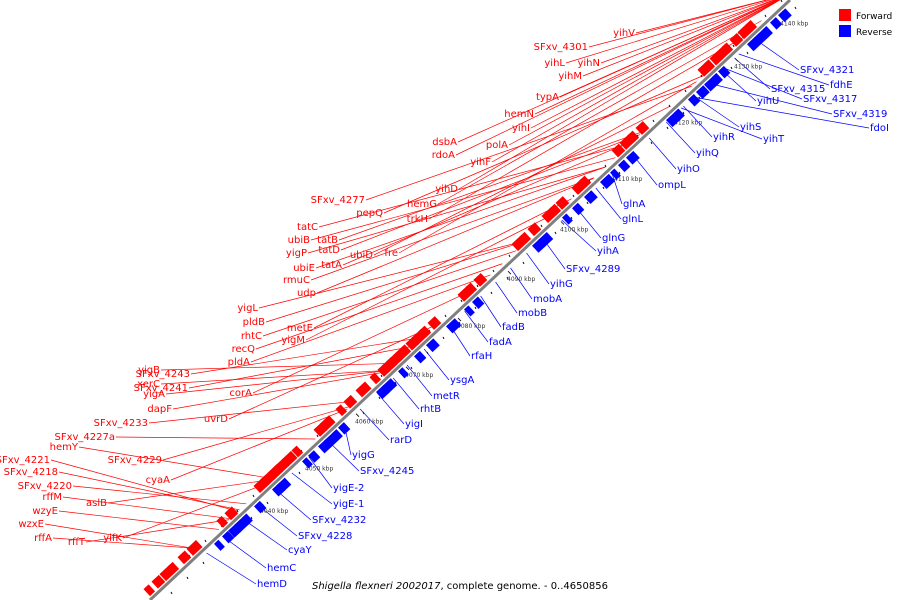 This screenshot has height=600, width=900. What do you see at coordinates (31, 524) in the screenshot?
I see `forward-gene-label: wzxE` at bounding box center [31, 524].